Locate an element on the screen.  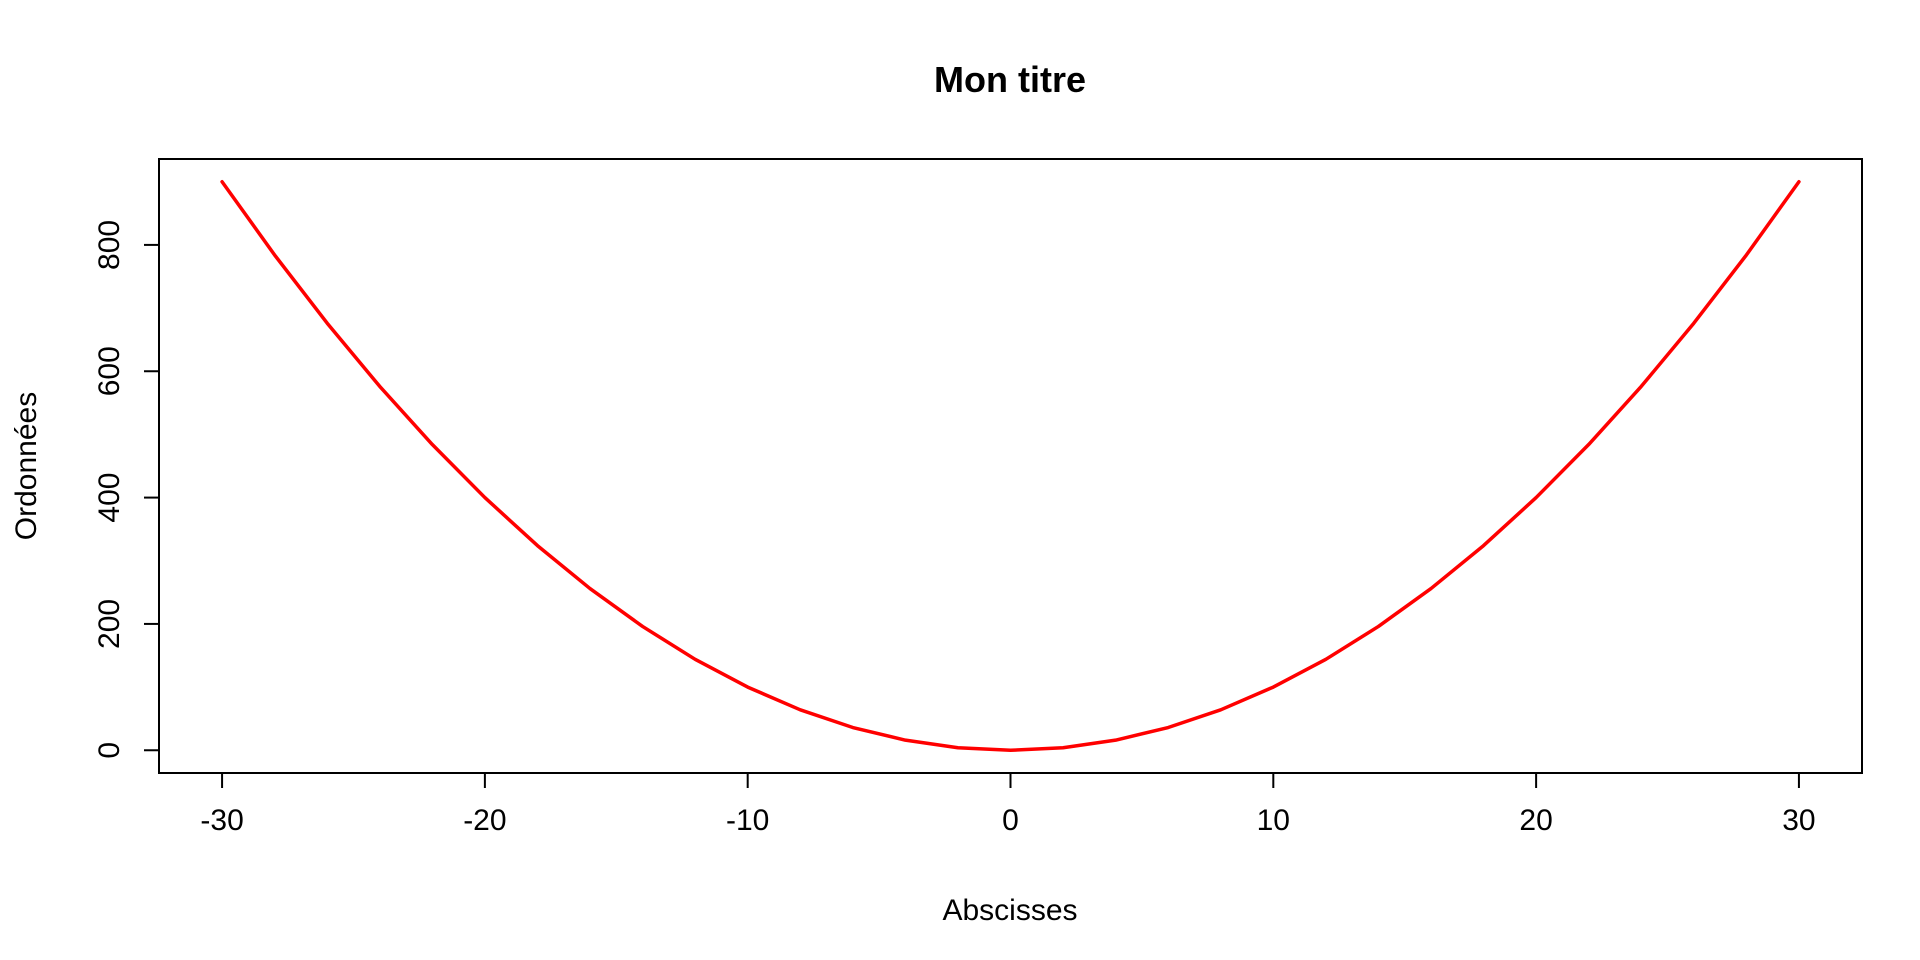
x-axis: -30 -20 -10 0 10 20 30 is located at coordinates (1008, 804).